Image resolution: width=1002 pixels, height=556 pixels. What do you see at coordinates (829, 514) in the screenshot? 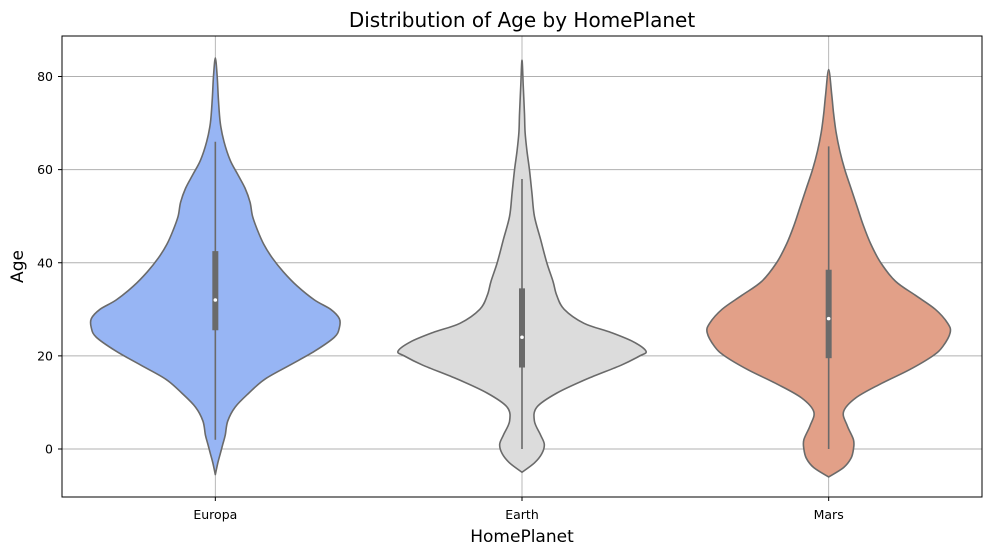
I see `x-tick-label-mars: Mars` at bounding box center [829, 514].